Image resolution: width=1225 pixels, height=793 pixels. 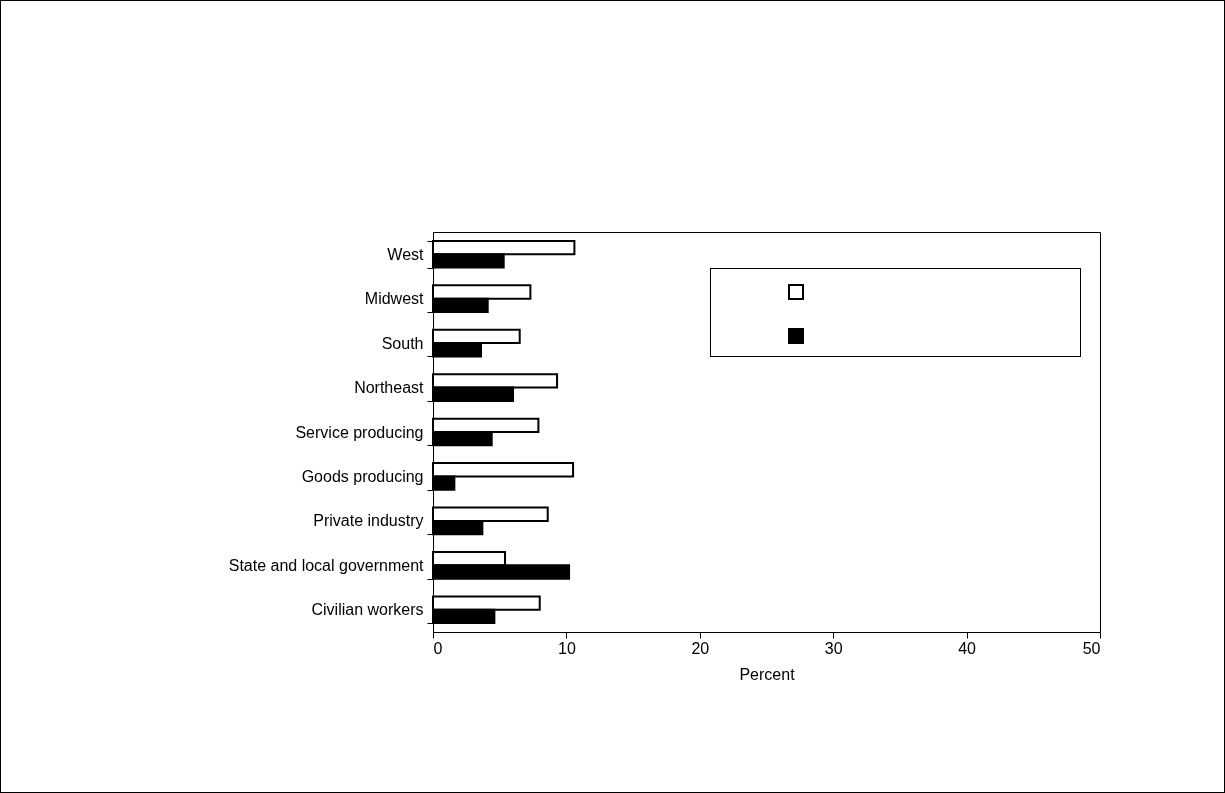 What do you see at coordinates (402, 343) in the screenshot?
I see `y-tick-label: South` at bounding box center [402, 343].